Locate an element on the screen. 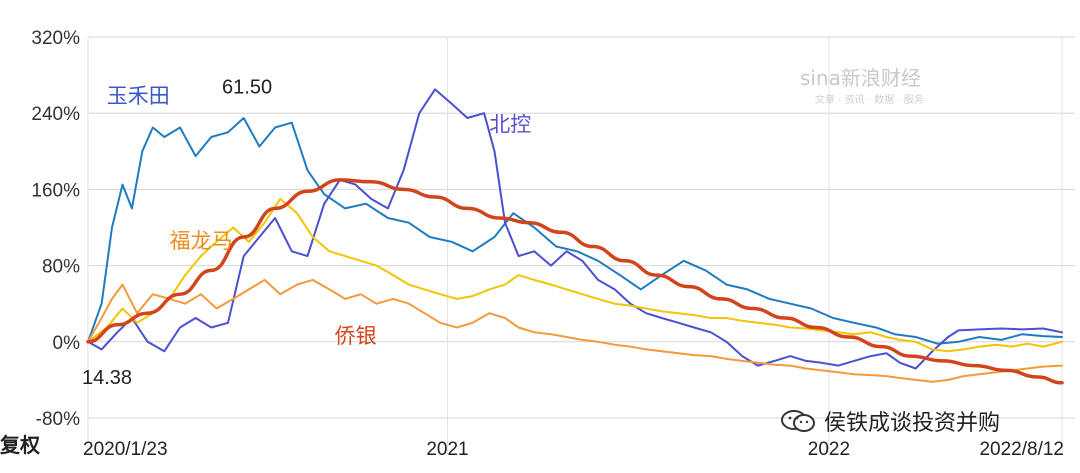 This screenshot has width=1080, height=473. wechat-stamp: 侯铁成谈投资并购 is located at coordinates (890, 421).